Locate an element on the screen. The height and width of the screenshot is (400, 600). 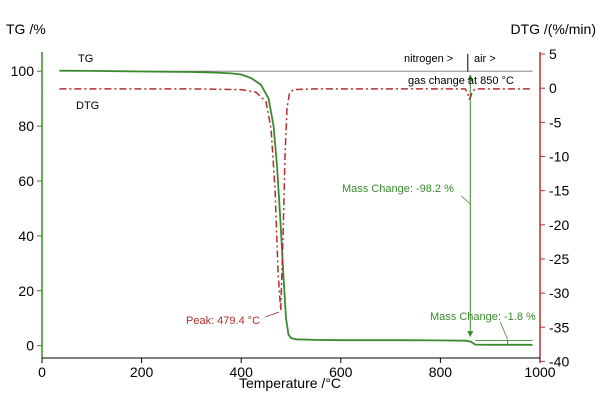
y-left-tick-label-0: 0 is located at coordinates (30, 346).